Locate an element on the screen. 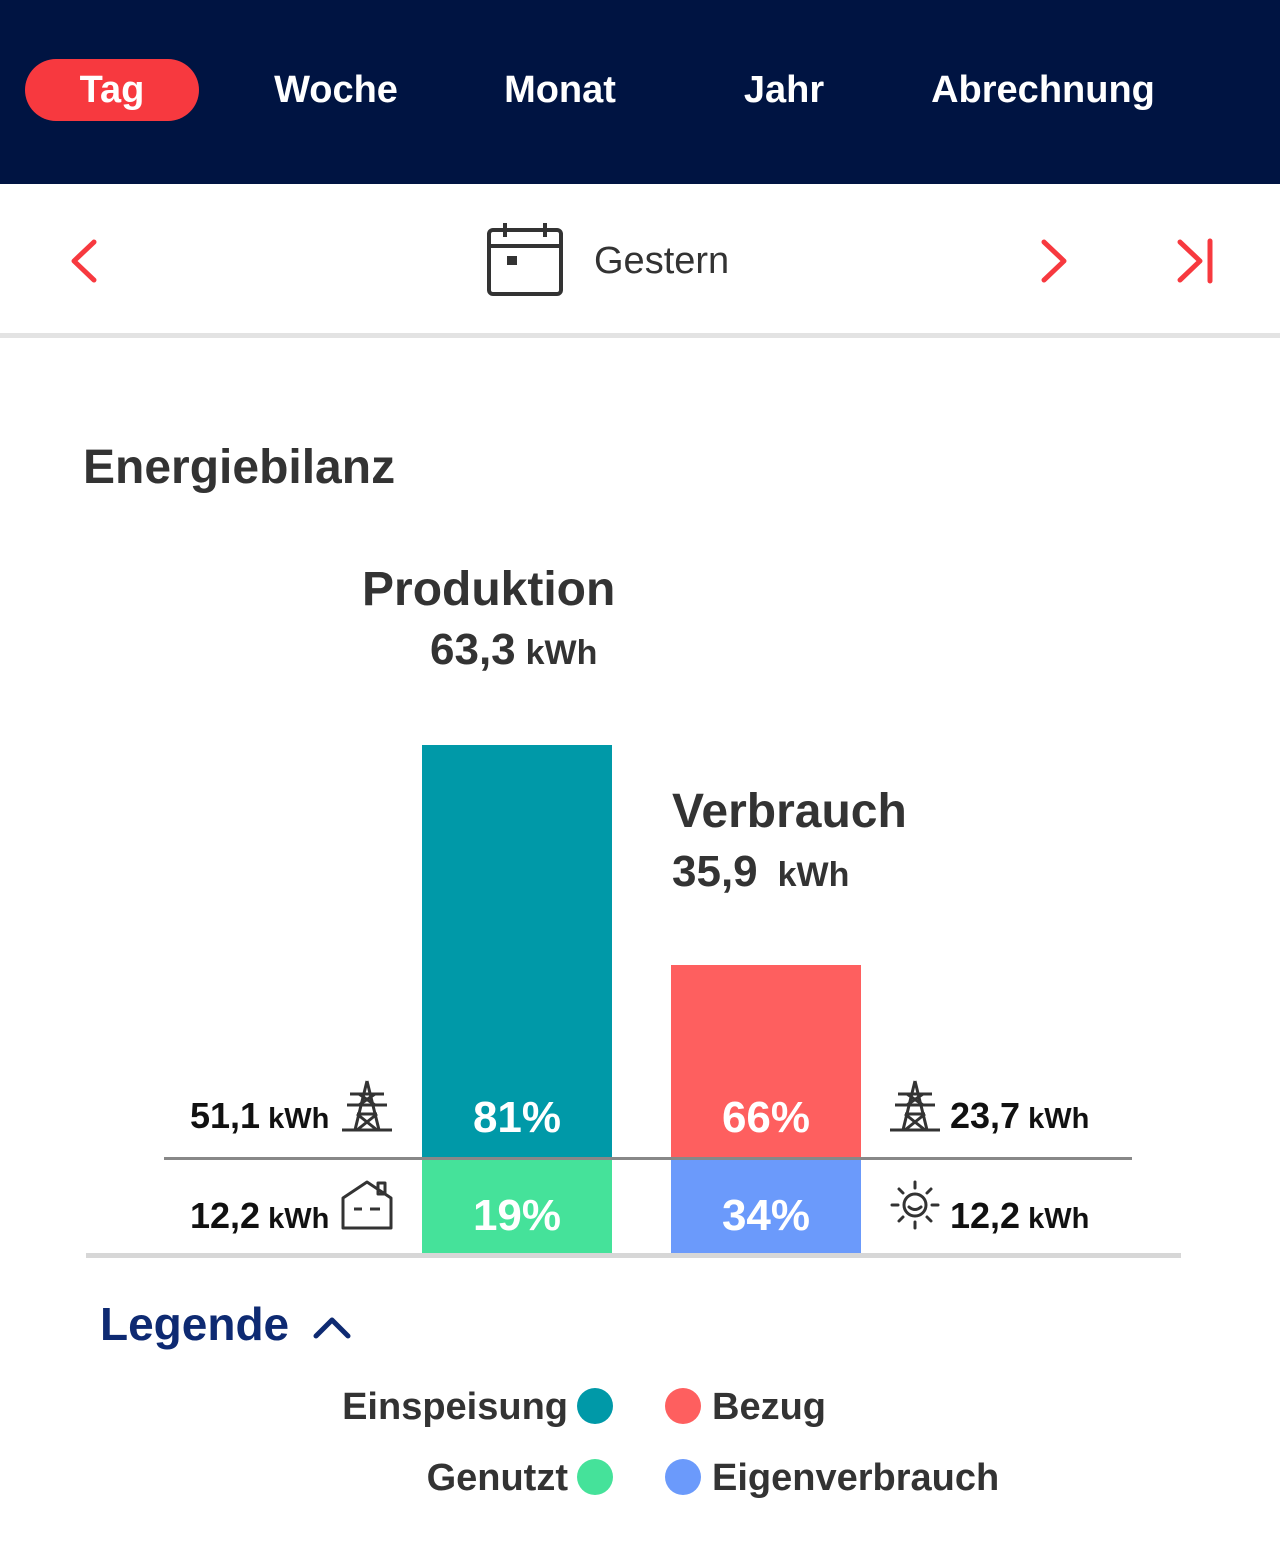 This screenshot has height=1541, width=1280. percent-label-eigenverbrauch: 34% is located at coordinates (766, 1215).